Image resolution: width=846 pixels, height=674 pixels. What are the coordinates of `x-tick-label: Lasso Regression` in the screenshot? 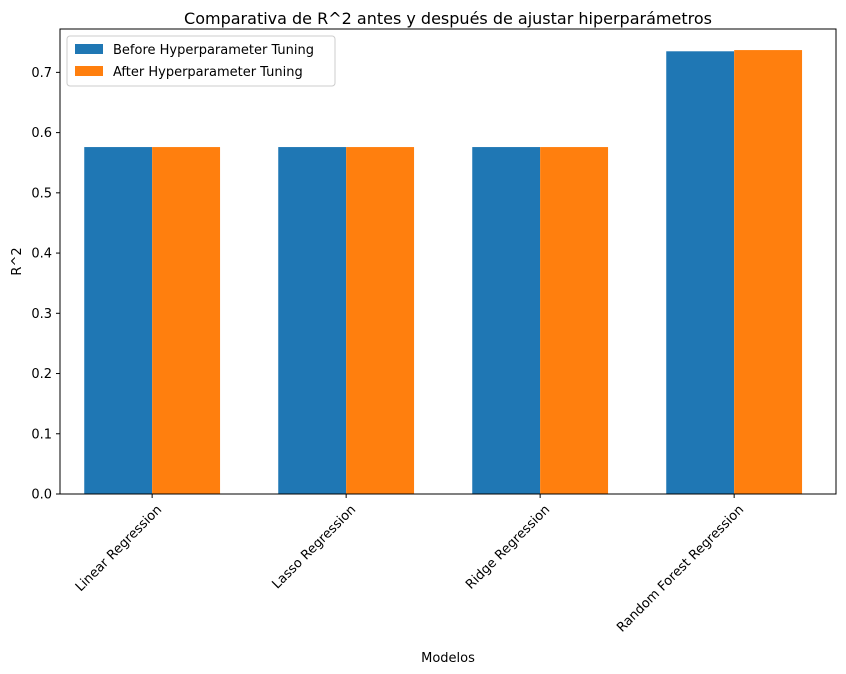 It's located at (314, 547).